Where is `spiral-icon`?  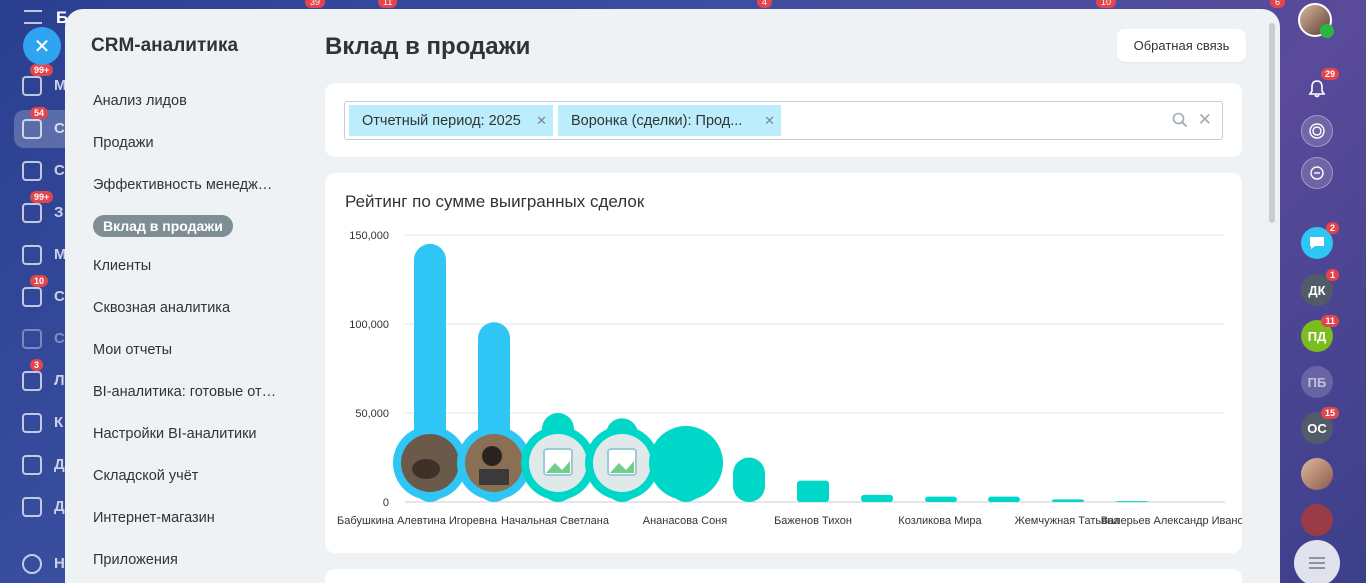
spiral-icon is located at coordinates (1317, 131).